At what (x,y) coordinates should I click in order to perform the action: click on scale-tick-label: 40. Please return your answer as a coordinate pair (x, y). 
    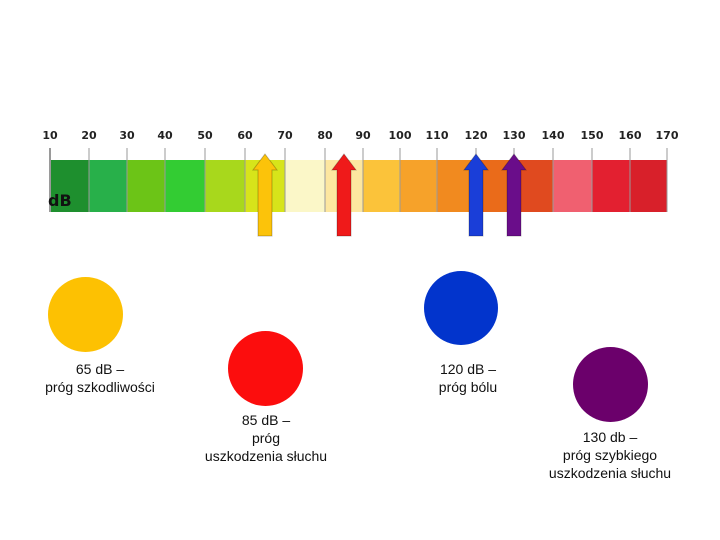
    Looking at the image, I should click on (165, 135).